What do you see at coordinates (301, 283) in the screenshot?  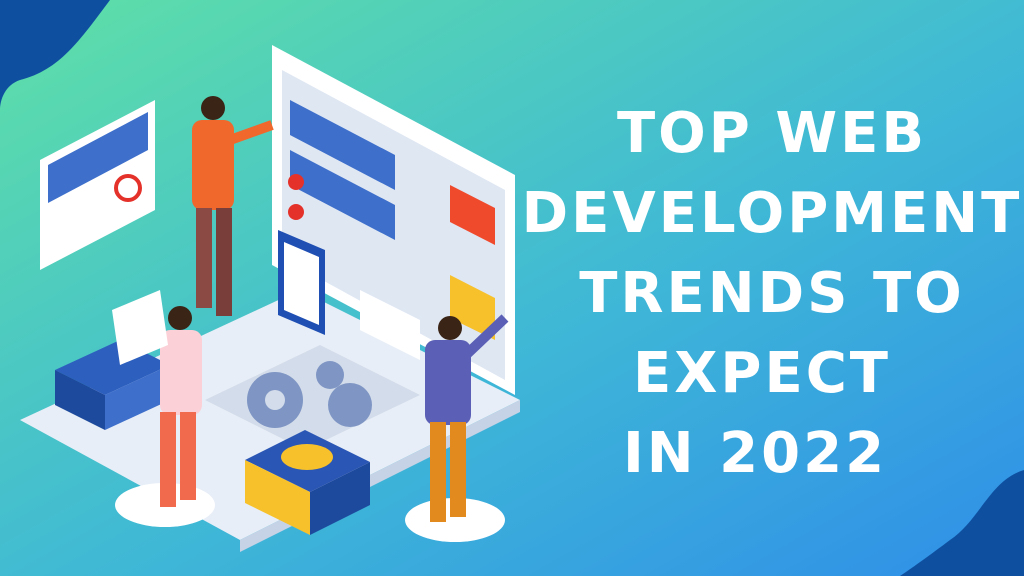 I see `phone-screen` at bounding box center [301, 283].